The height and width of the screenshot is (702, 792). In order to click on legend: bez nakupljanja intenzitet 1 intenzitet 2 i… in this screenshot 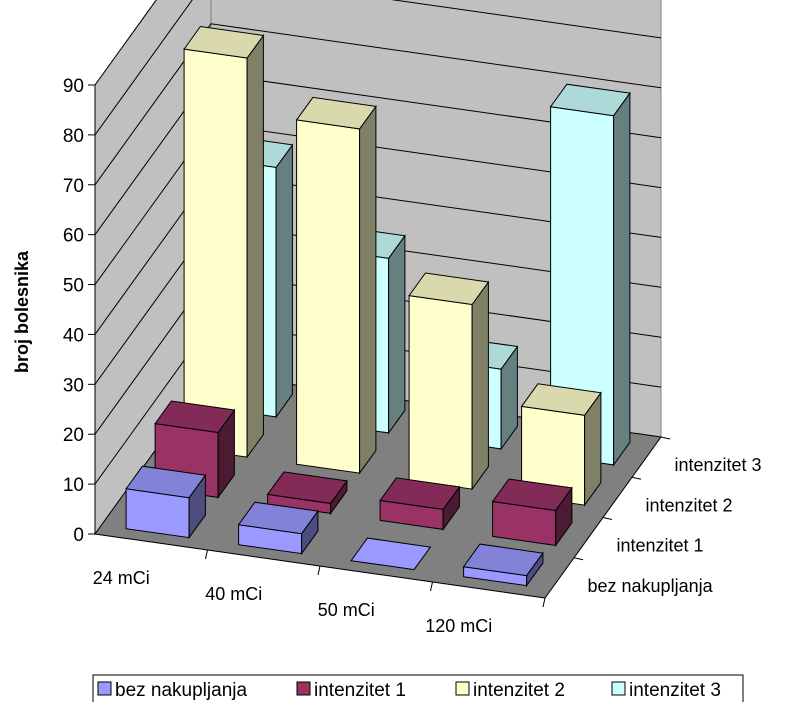, I will do `click(418, 688)`.